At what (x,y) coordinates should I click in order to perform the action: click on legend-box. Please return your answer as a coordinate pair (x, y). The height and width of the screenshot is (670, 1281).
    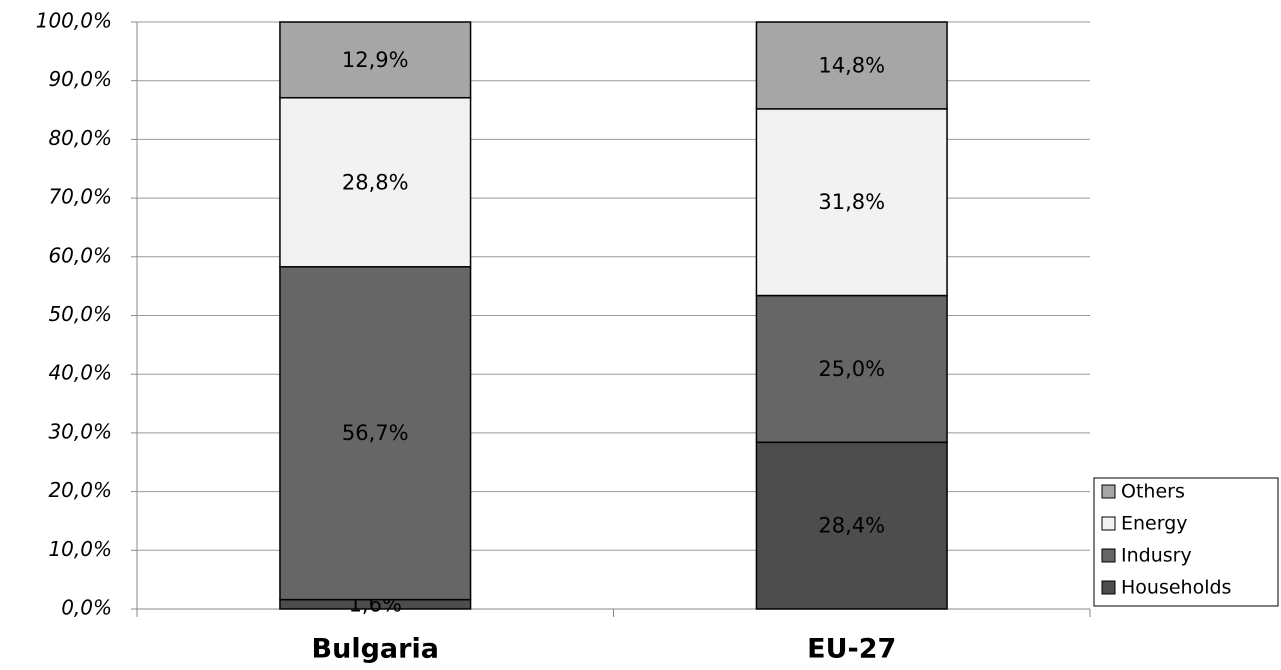
    Looking at the image, I should click on (1186, 542).